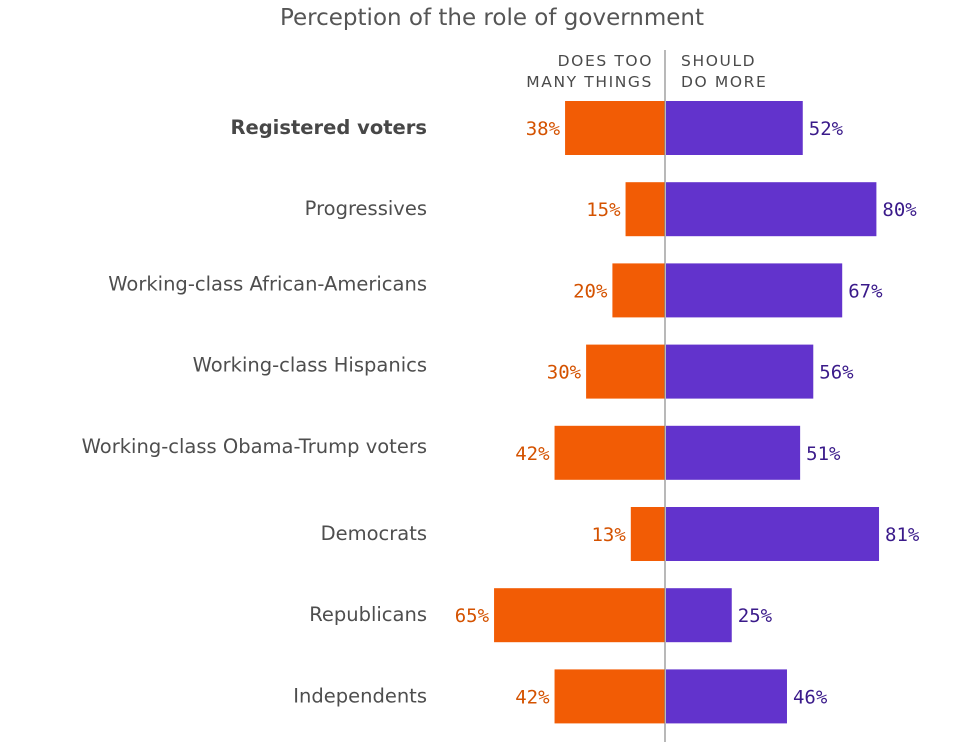  What do you see at coordinates (328, 127) in the screenshot?
I see `category-label: Registered voters` at bounding box center [328, 127].